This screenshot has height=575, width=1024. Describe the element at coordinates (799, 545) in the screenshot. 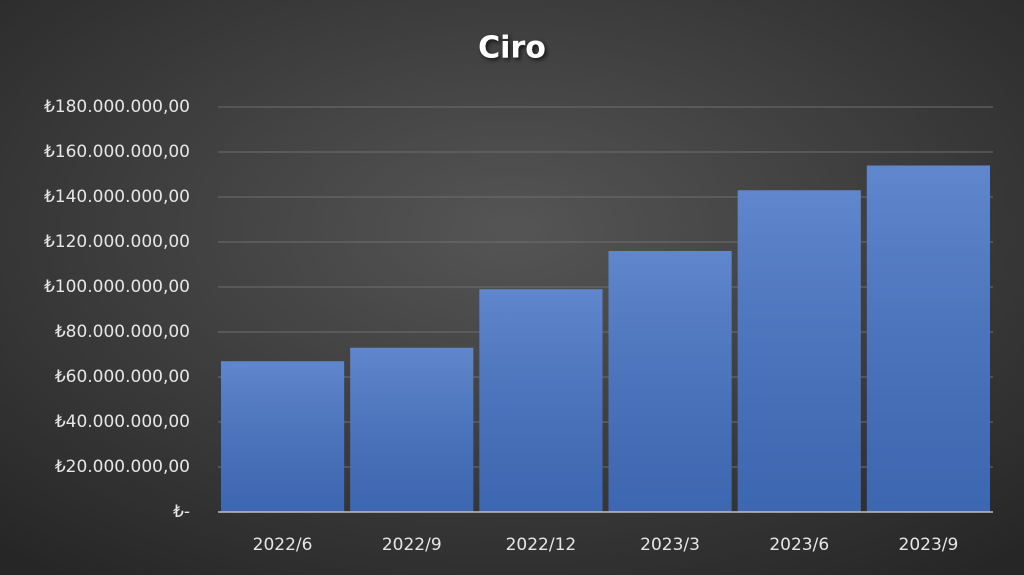

I see `x-tick-label: 2023/6` at that location.